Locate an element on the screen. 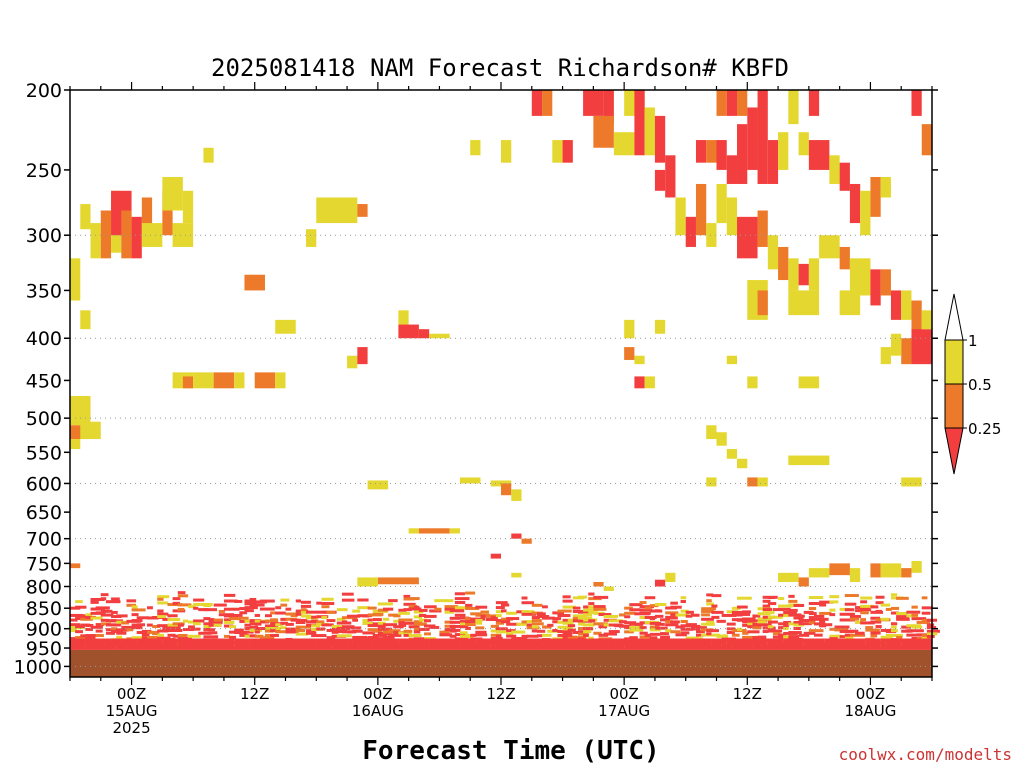 The width and height of the screenshot is (1024, 768). y-tick-label: 750 is located at coordinates (44, 564).